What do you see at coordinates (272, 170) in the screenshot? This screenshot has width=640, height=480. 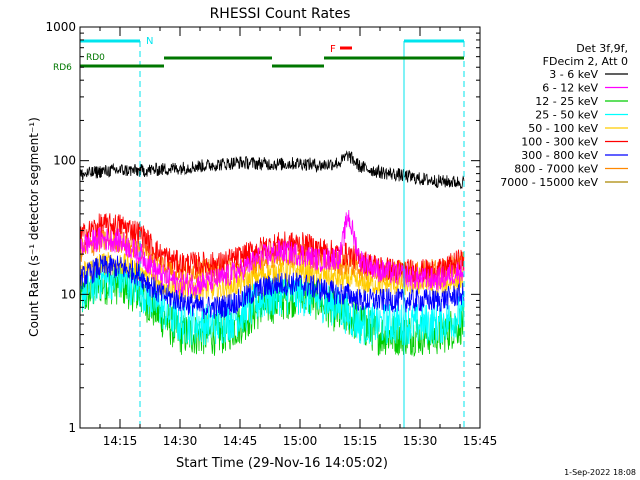 I see `series-line-3-6-kev` at bounding box center [272, 170].